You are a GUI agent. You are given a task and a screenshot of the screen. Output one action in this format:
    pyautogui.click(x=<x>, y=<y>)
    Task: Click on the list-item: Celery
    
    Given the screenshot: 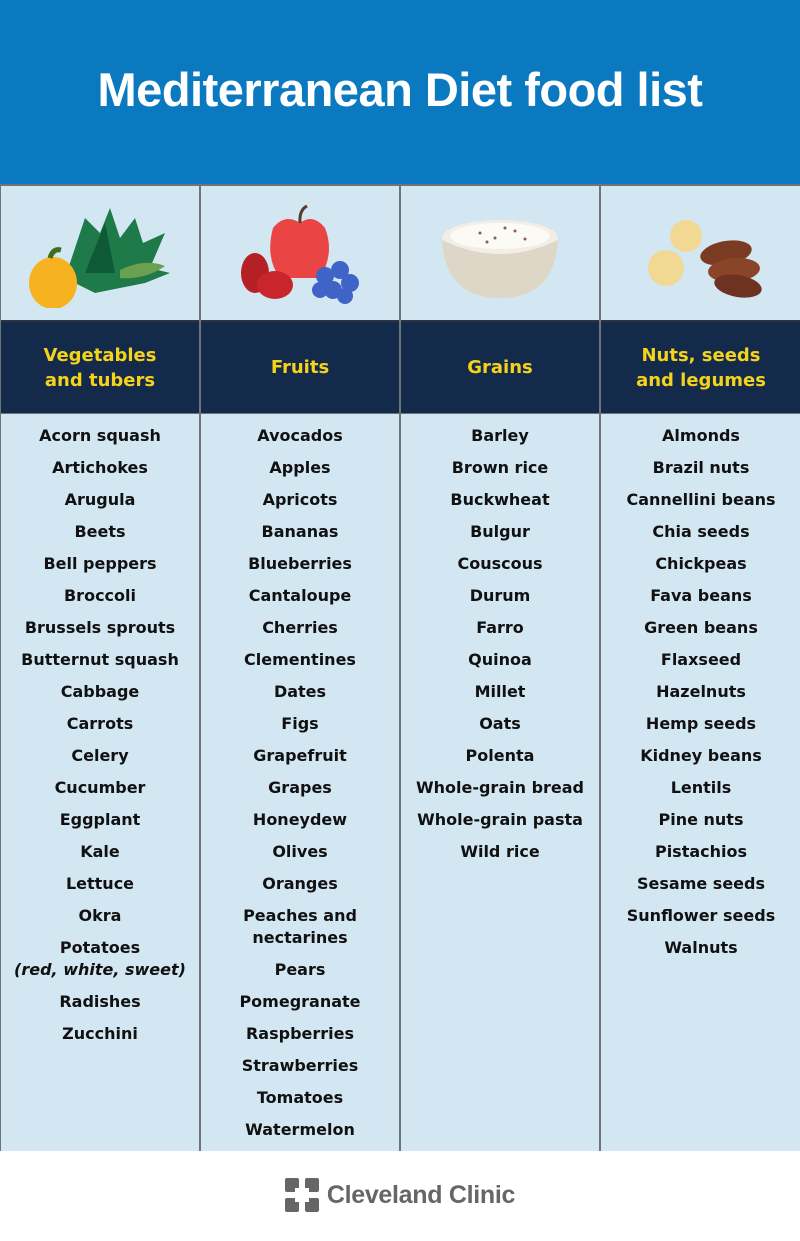 What is the action you would take?
    pyautogui.click(x=100, y=756)
    